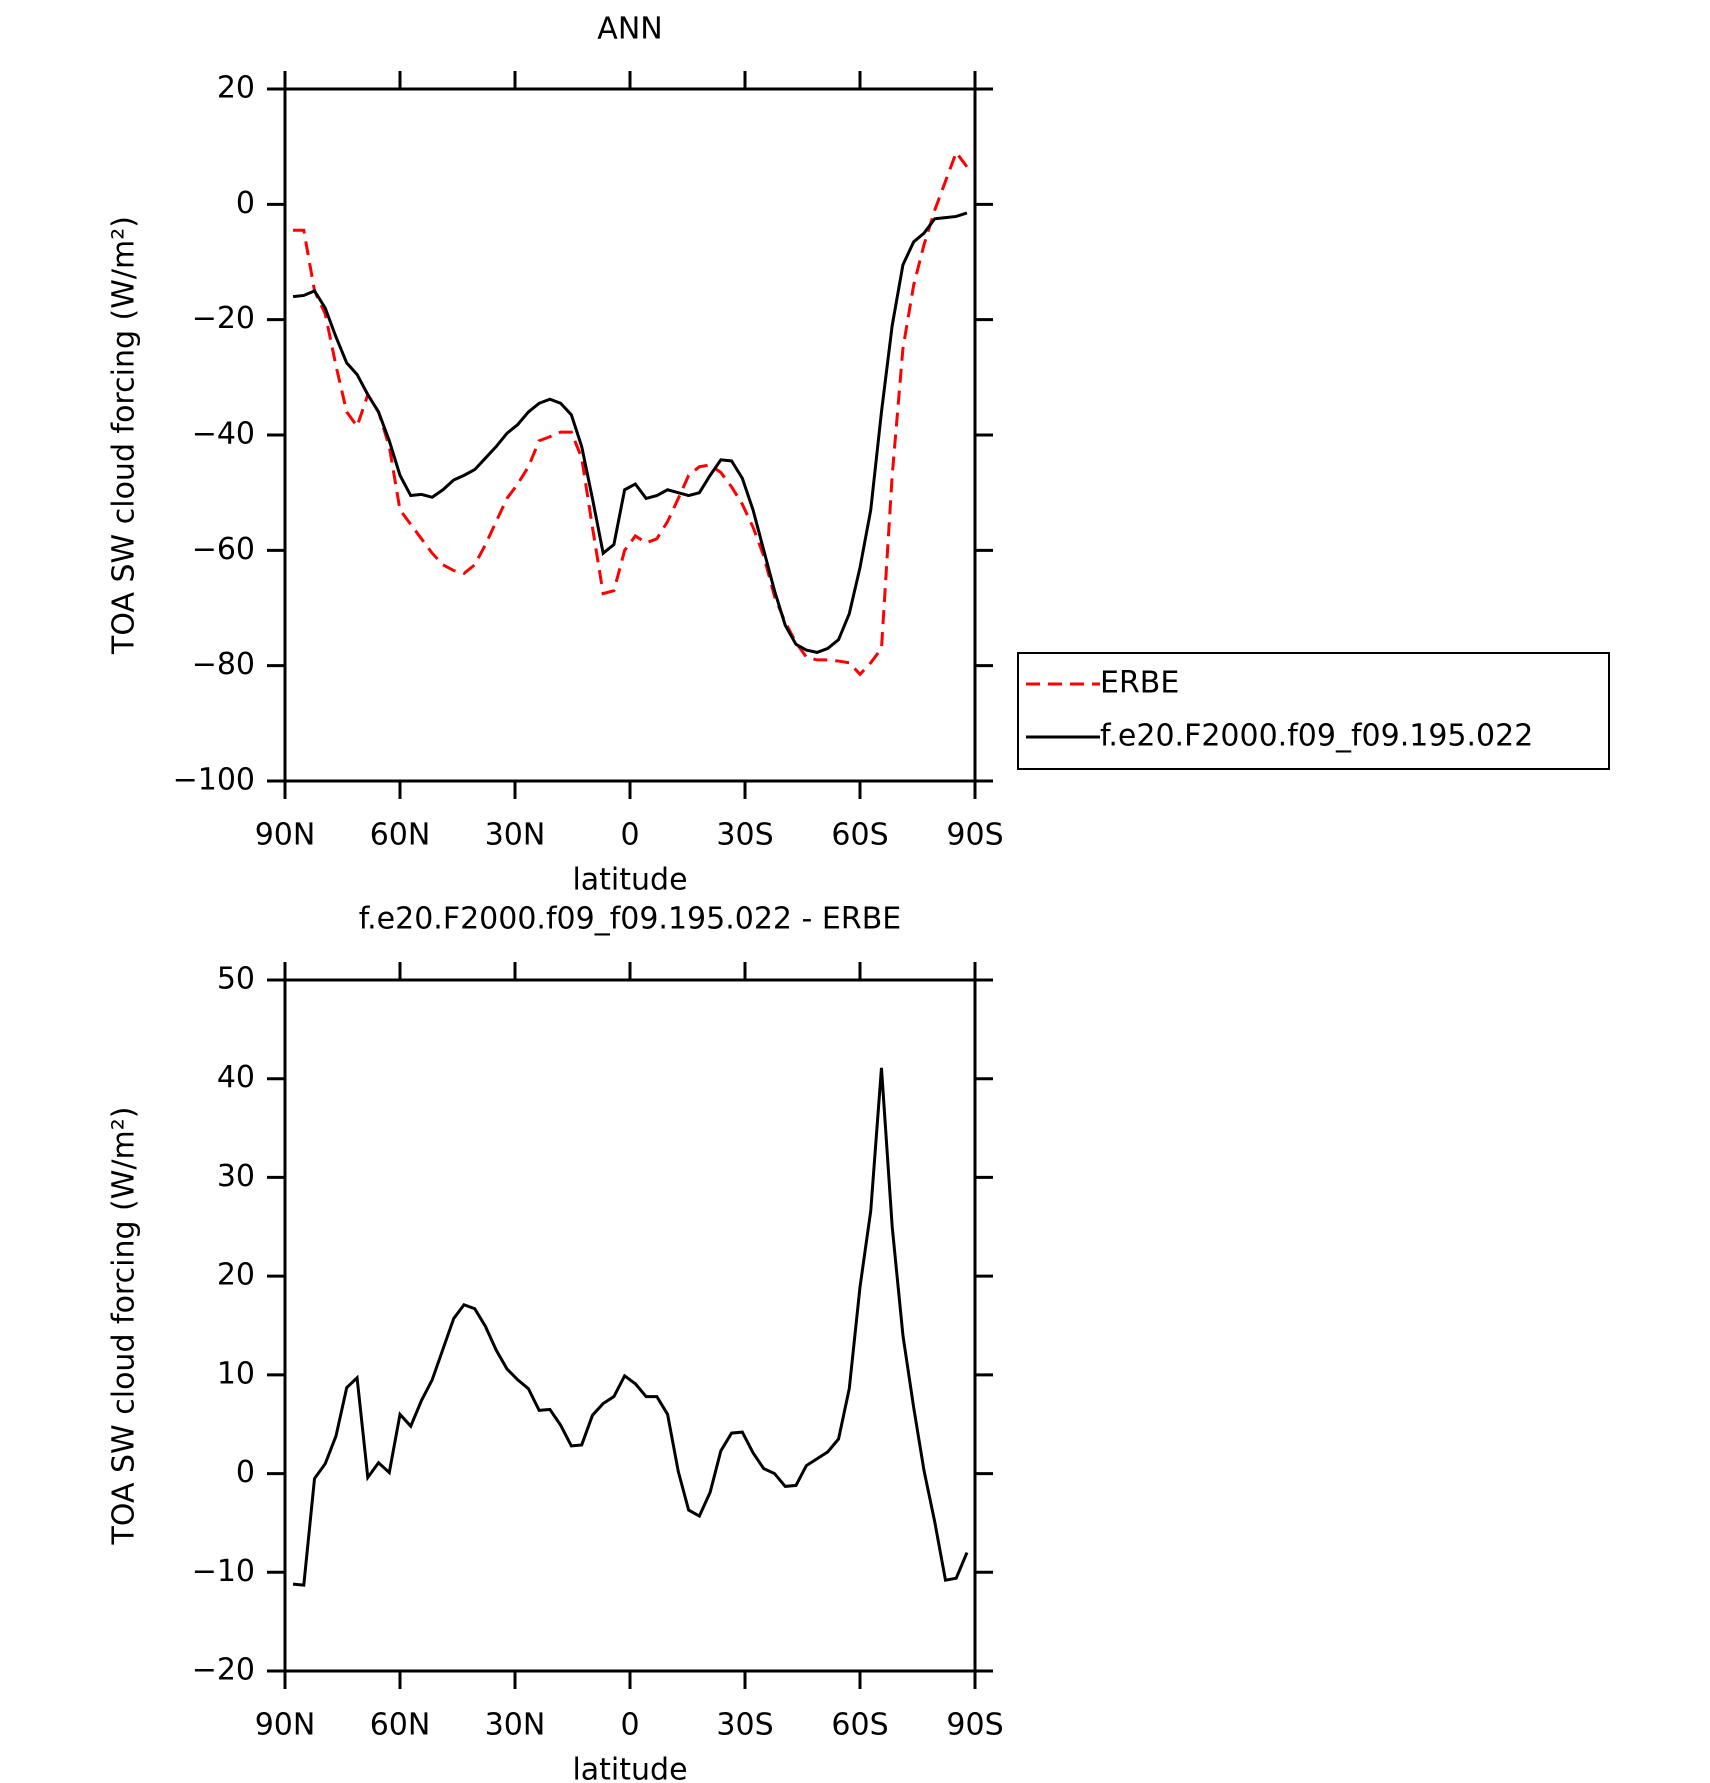 The height and width of the screenshot is (1783, 1710). Describe the element at coordinates (630, 919) in the screenshot. I see `chart-title: f.e20.F2000.f09_f09.195.022 - ERBE` at that location.